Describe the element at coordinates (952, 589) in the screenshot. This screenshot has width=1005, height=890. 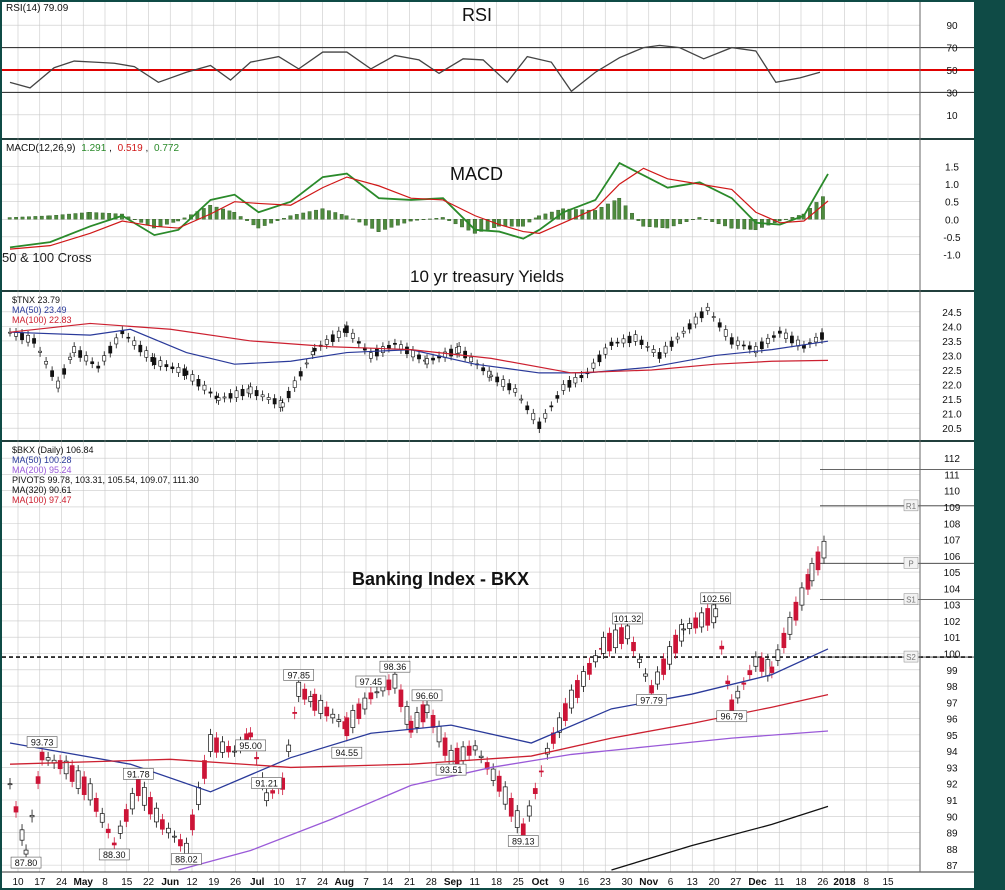
I see `bkx-tick-label: 104` at that location.